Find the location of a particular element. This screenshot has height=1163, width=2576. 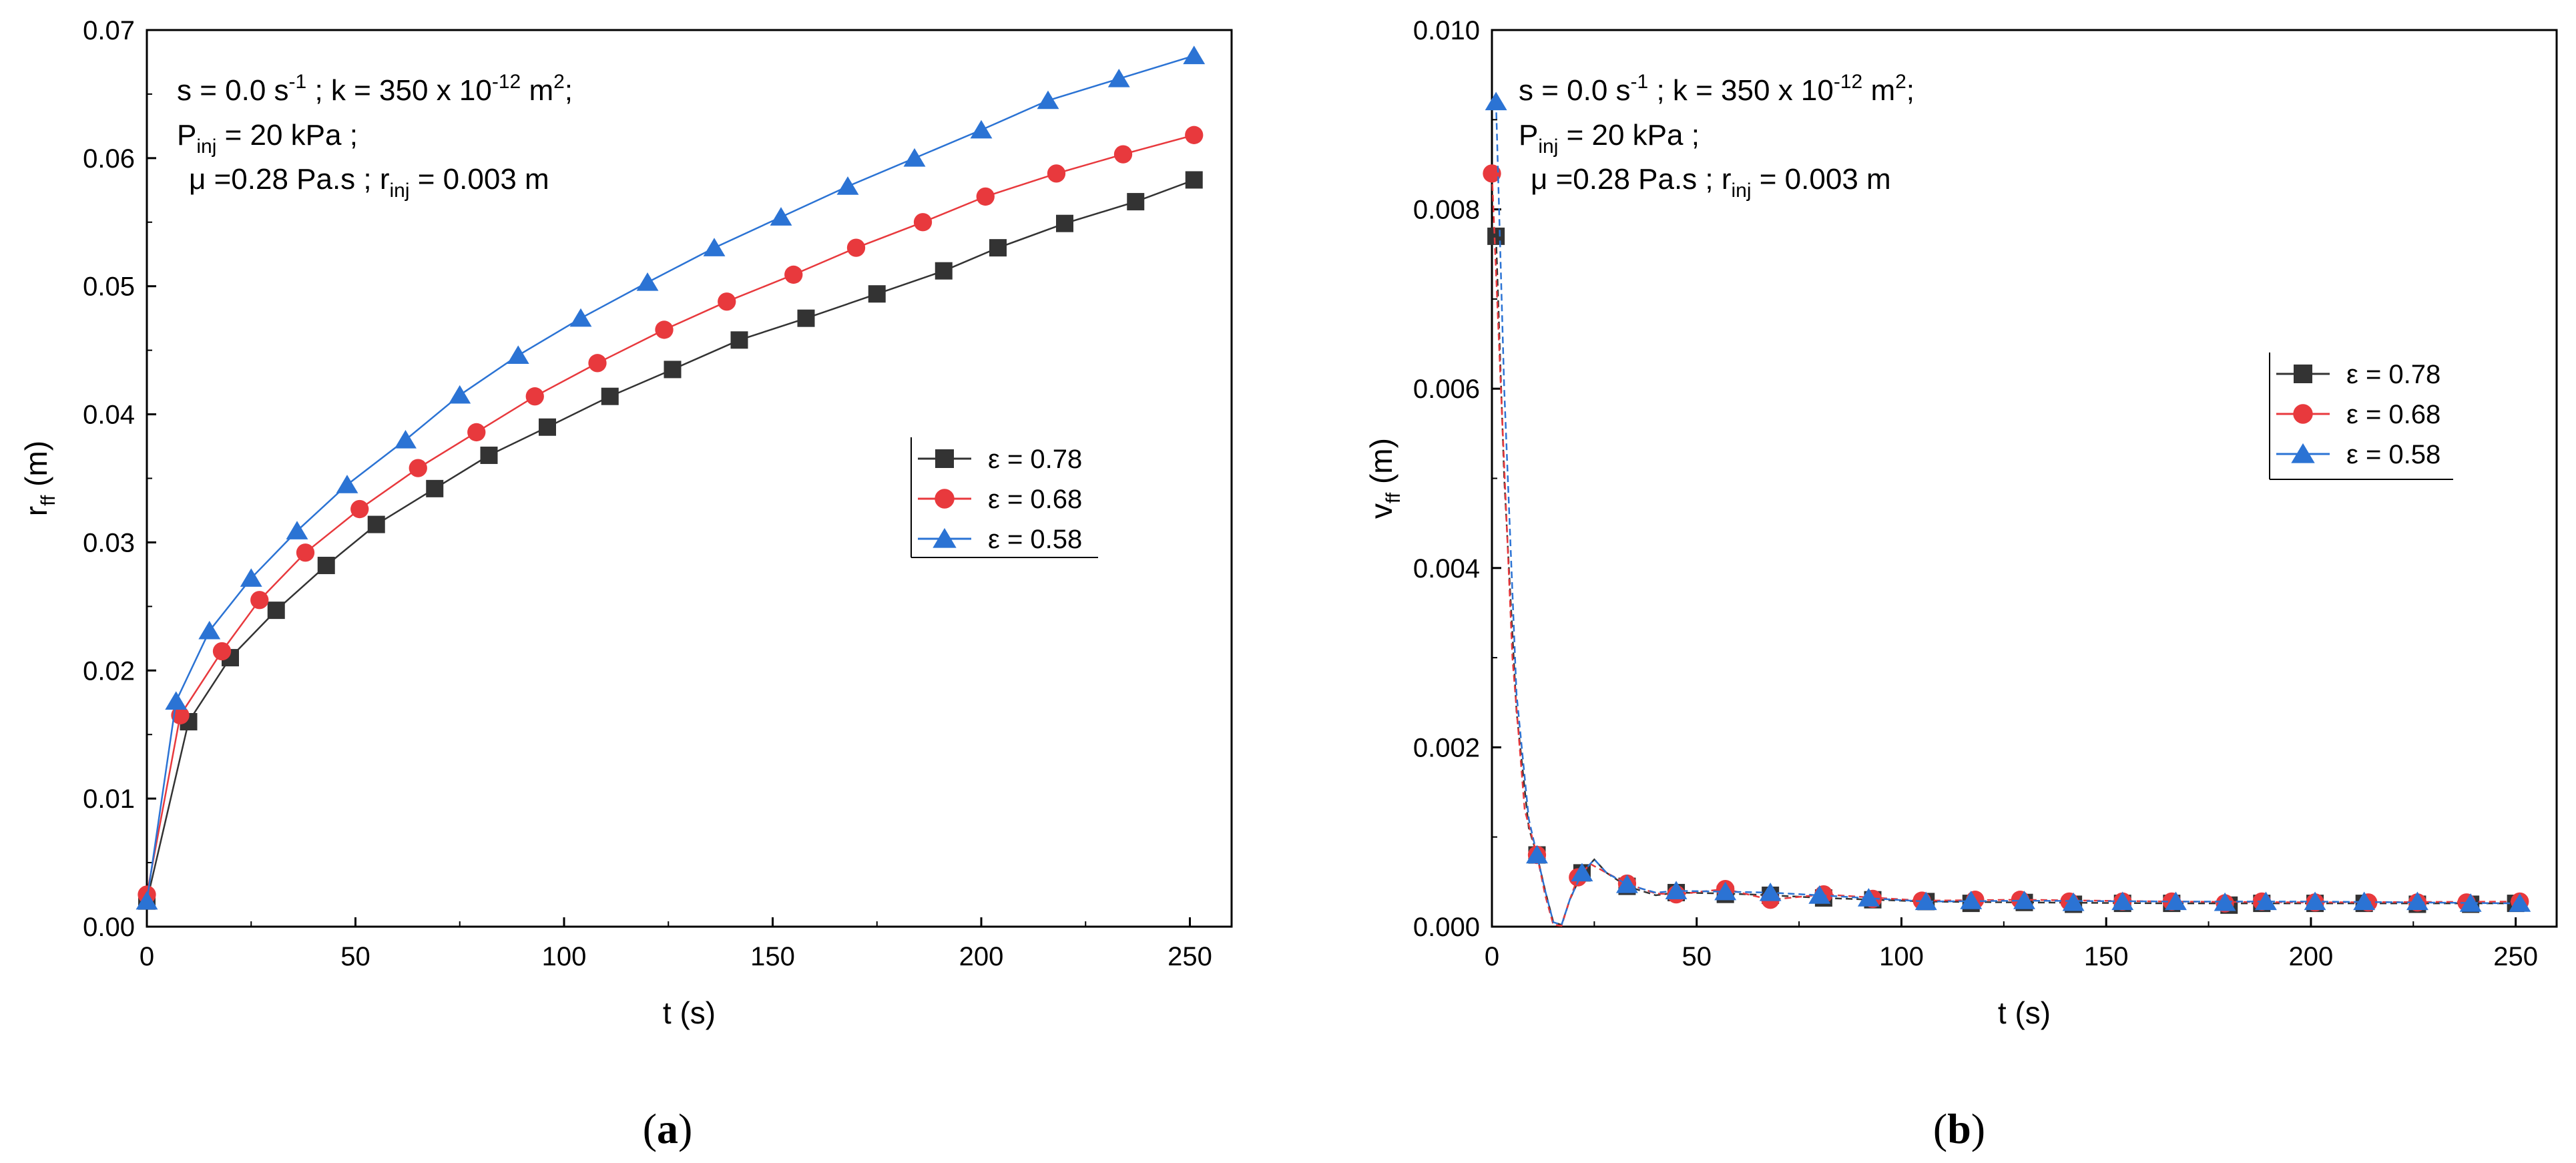

y-tick-label: 0.010 is located at coordinates (1446, 30).